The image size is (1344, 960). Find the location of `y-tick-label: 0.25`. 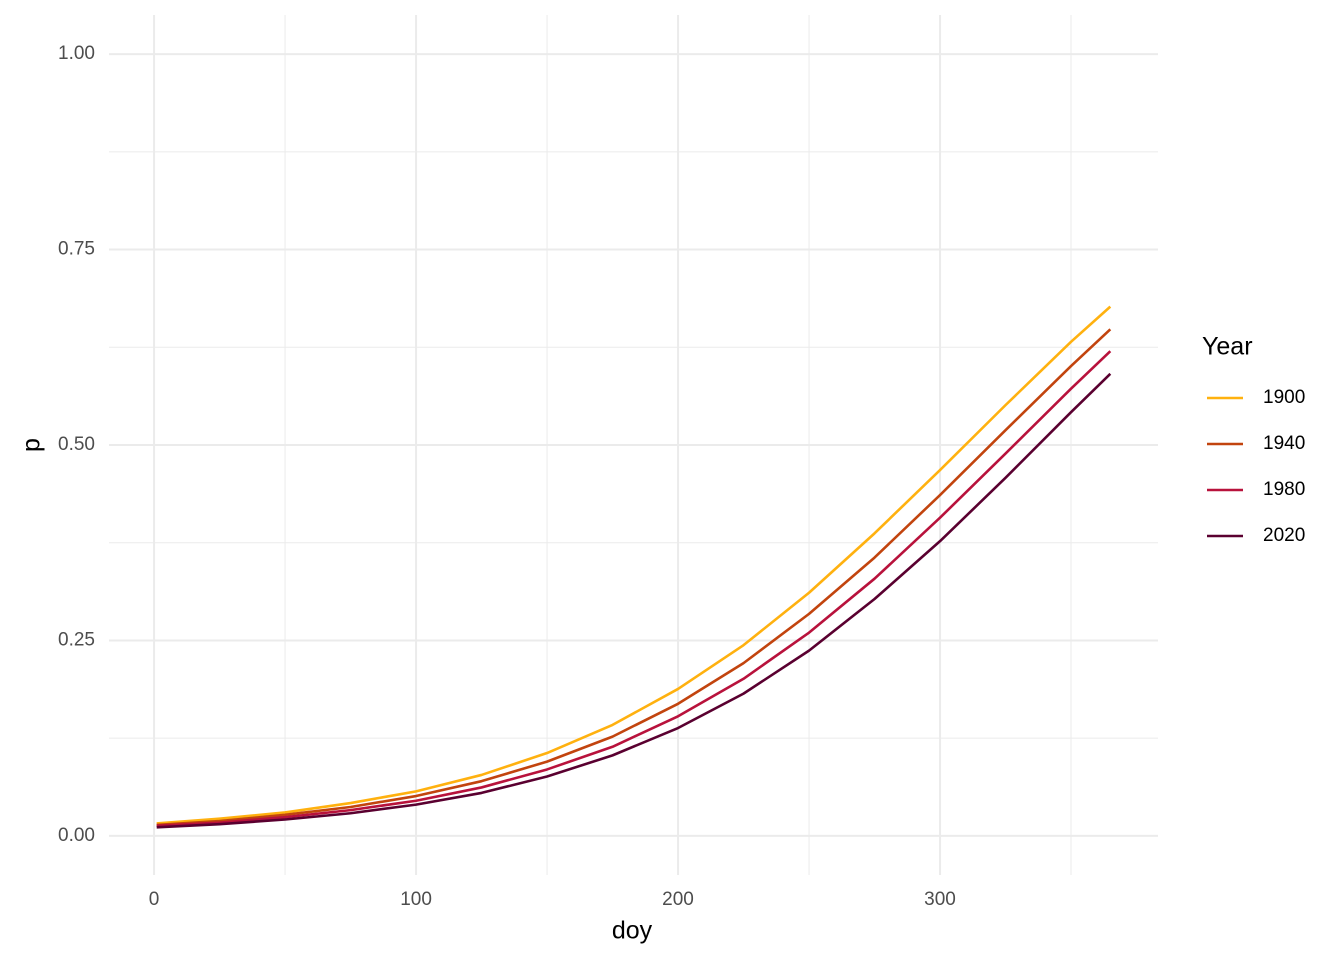

y-tick-label: 0.25 is located at coordinates (76, 639).